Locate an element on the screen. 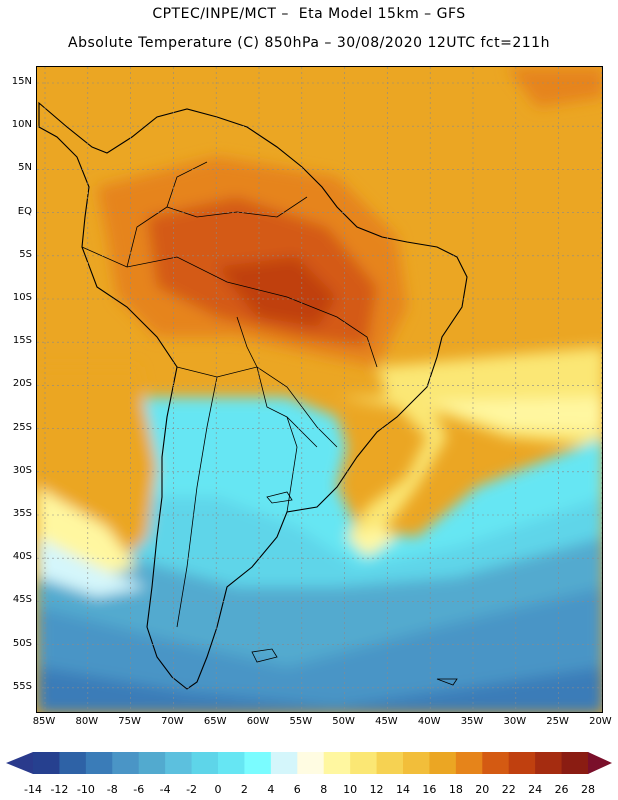 This screenshot has width=618, height=800. lat-label: 15S is located at coordinates (22, 341).